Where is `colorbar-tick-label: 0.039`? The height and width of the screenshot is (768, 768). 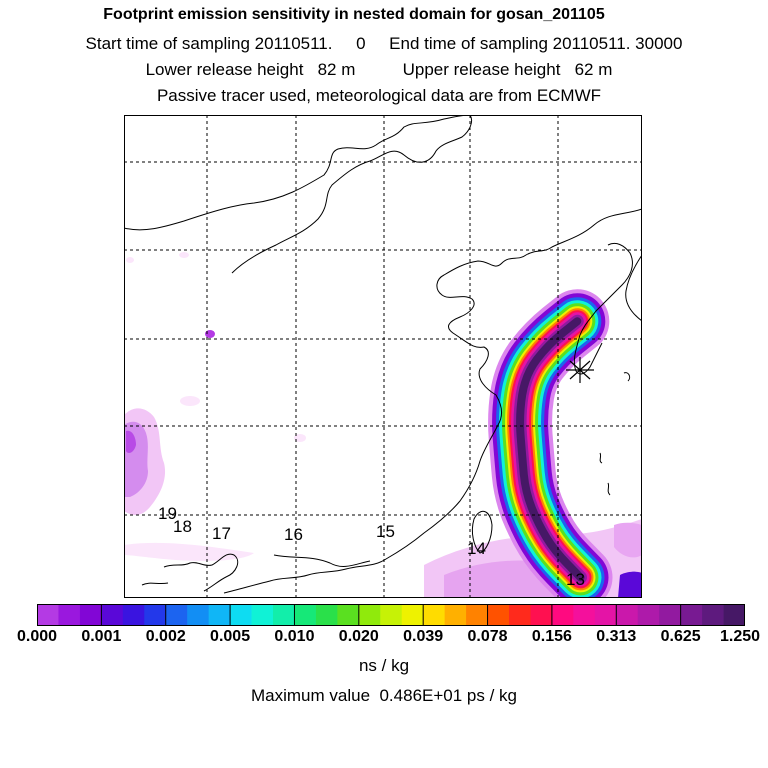
colorbar-tick-label: 0.039 is located at coordinates (423, 636).